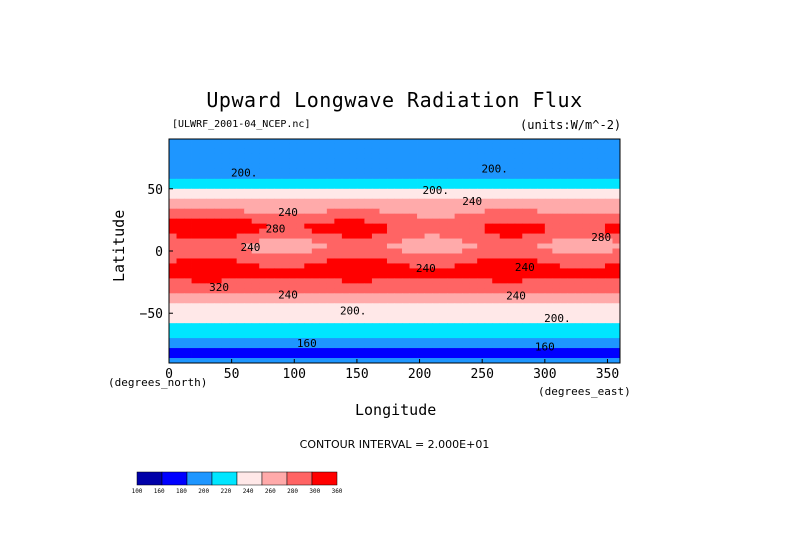 This screenshot has height=558, width=789. I want to click on x-tick-label: 100, so click(294, 374).